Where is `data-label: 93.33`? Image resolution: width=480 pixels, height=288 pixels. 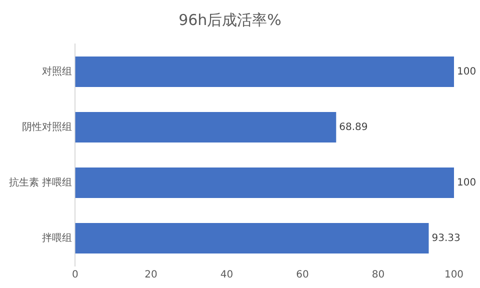
data-label: 93.33 is located at coordinates (446, 238).